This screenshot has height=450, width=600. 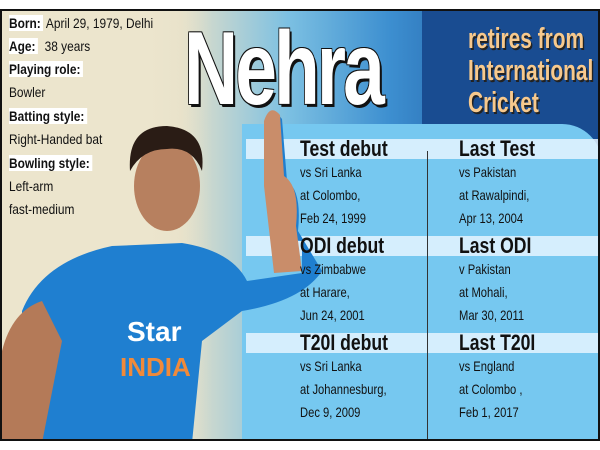 What do you see at coordinates (48, 116) in the screenshot?
I see `profile-batting-label: Batting style:` at bounding box center [48, 116].